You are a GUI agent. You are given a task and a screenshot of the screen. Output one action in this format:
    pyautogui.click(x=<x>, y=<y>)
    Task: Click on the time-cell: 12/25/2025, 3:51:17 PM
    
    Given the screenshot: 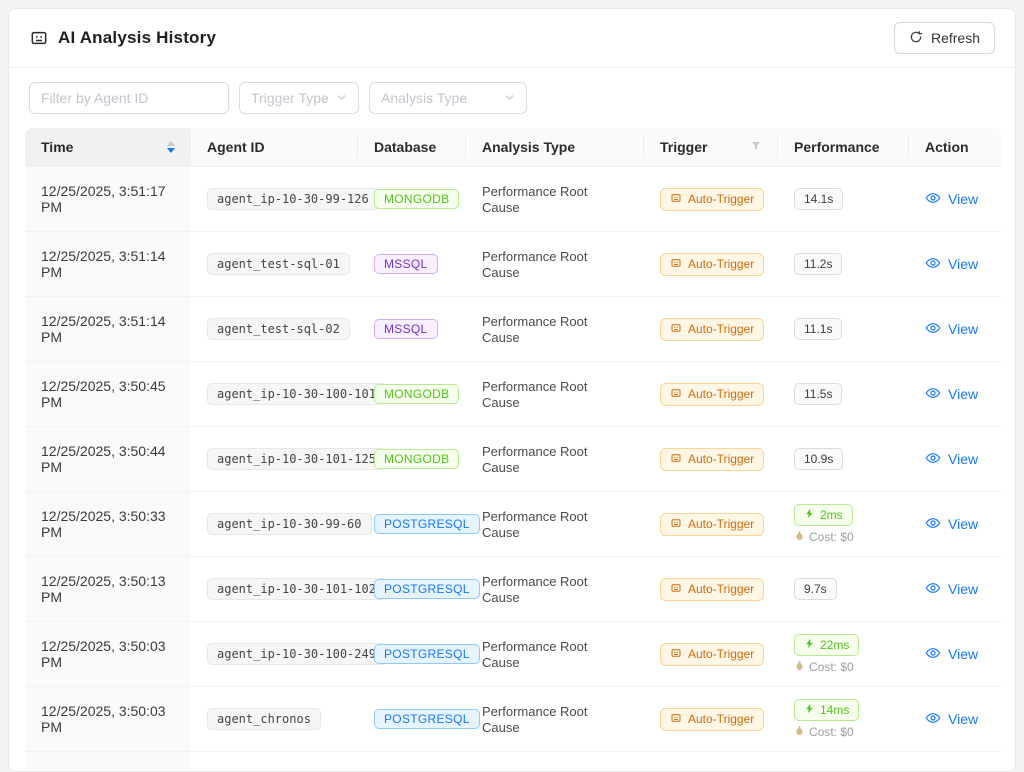 What is the action you would take?
    pyautogui.click(x=108, y=199)
    